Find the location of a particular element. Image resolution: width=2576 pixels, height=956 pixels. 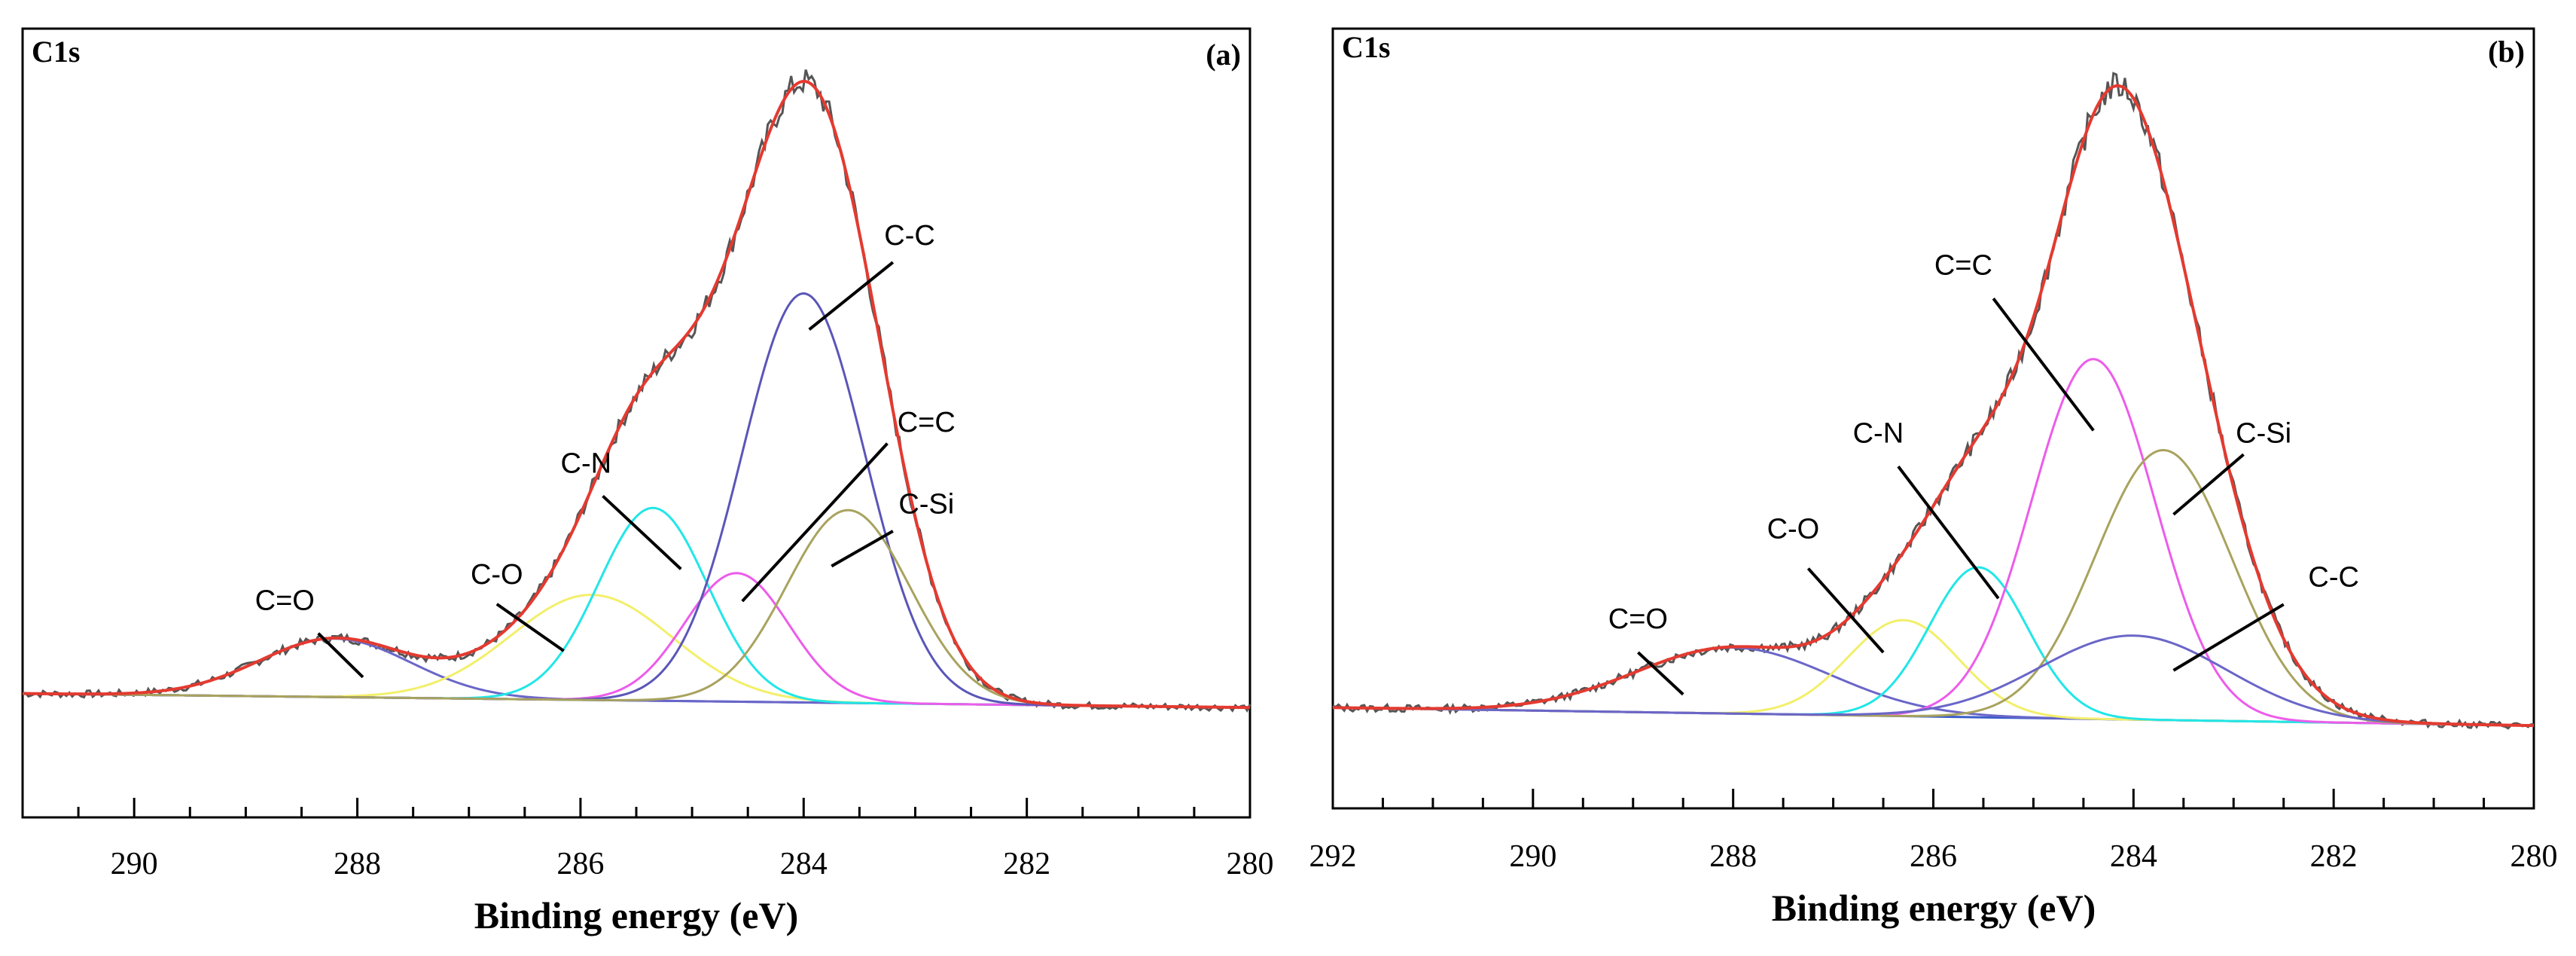

panel-a-x-axis-label: Binding energy (eV) is located at coordinates (636, 915).